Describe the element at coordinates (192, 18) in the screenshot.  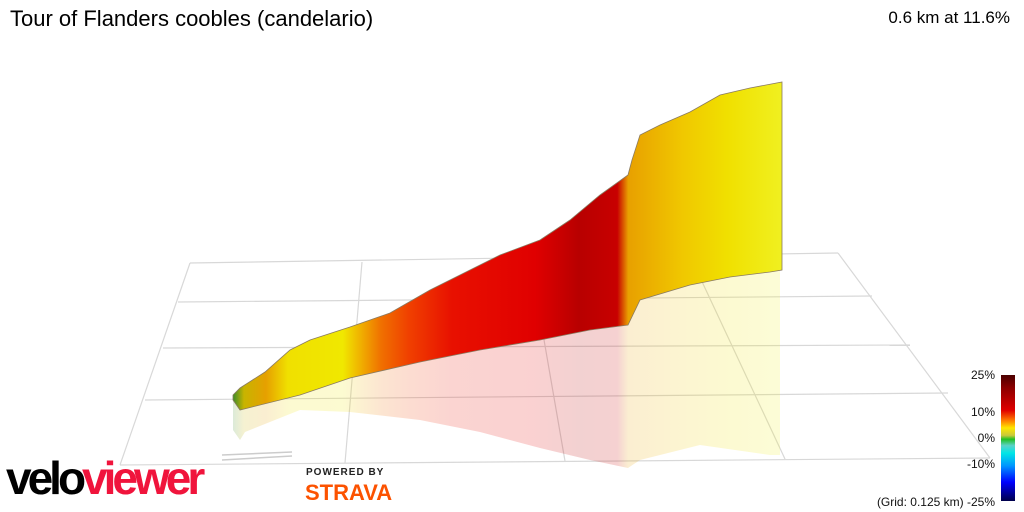
I see `route-title: Tour of Flanders coobles (candelario)` at that location.